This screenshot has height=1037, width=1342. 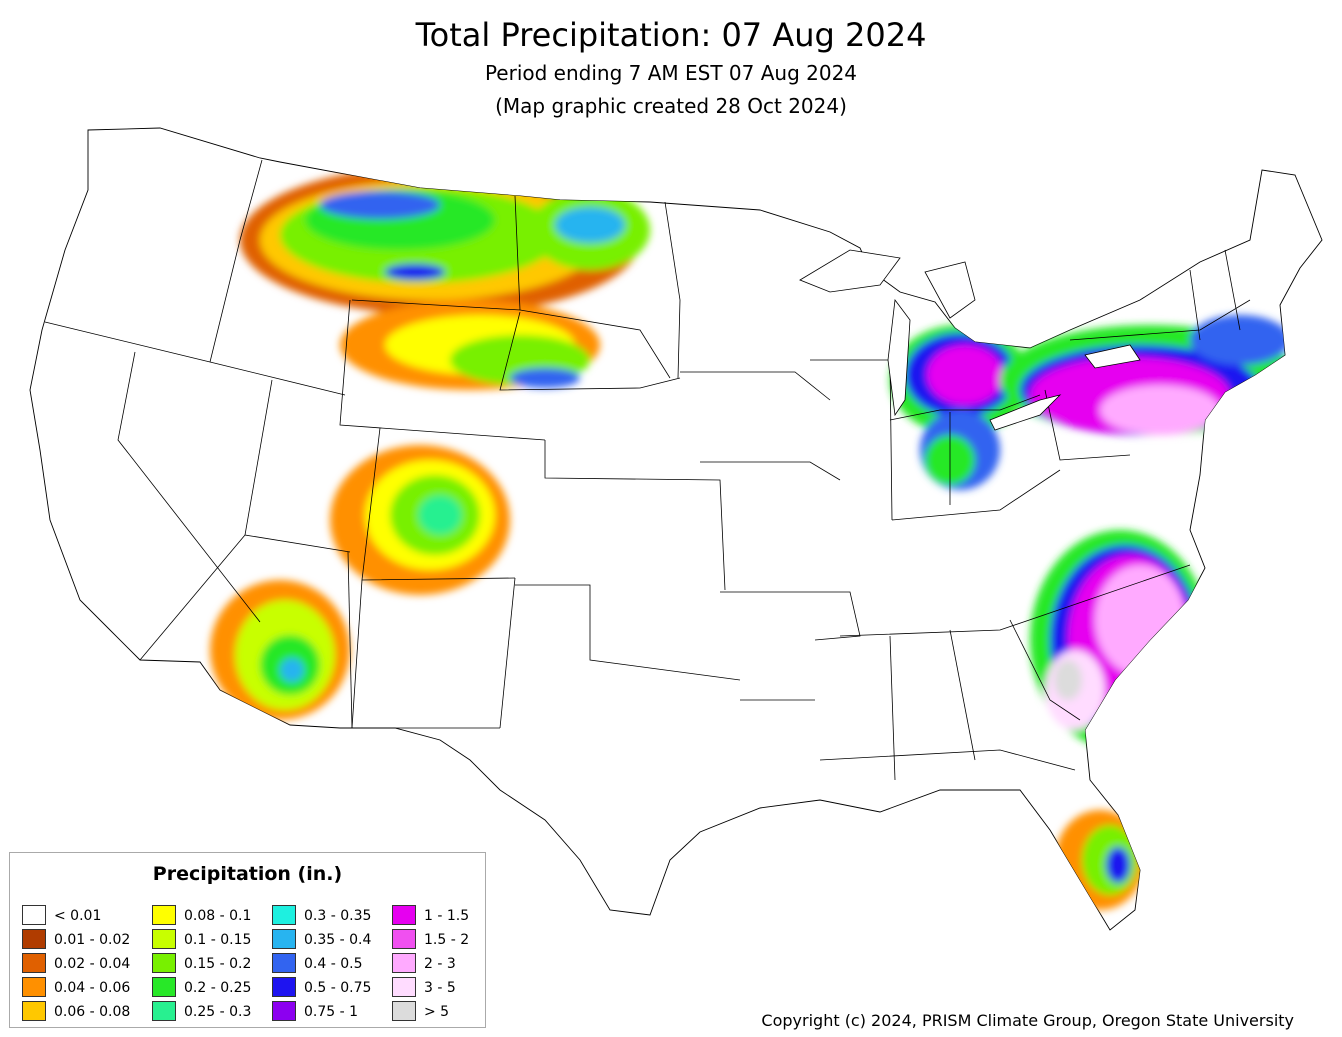 I want to click on legend-label: 0.3 - 0.35, so click(x=338, y=916).